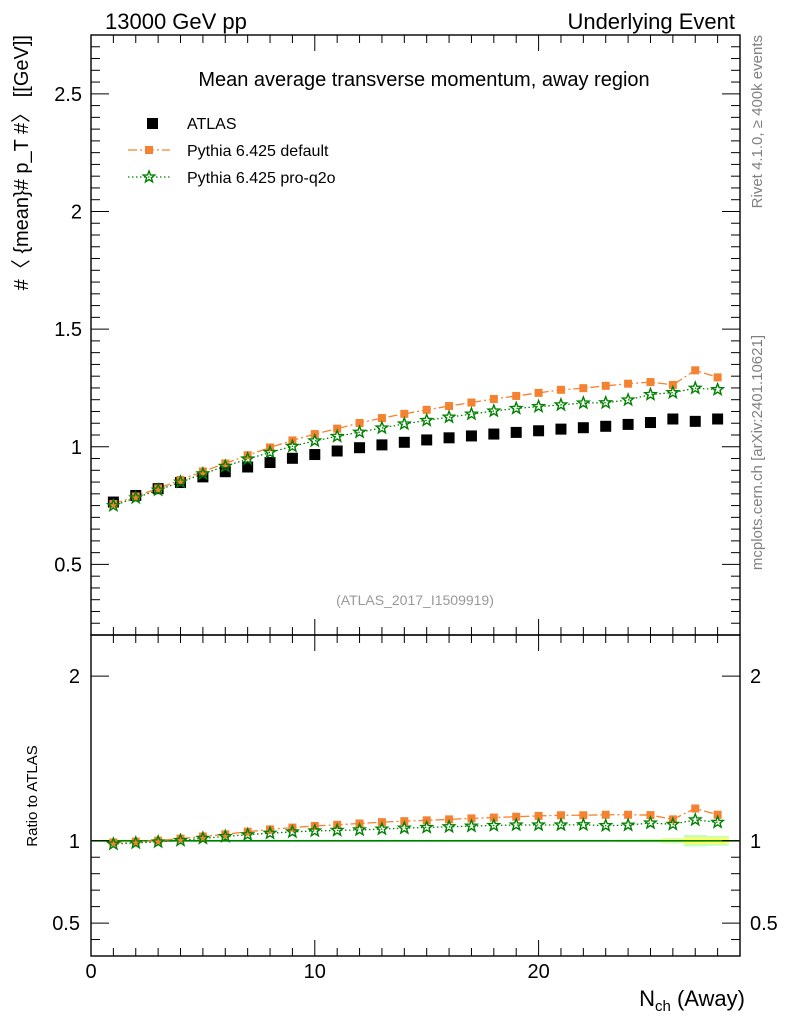  Describe the element at coordinates (651, 21) in the screenshot. I see `header-process-label: Underlying Event` at that location.